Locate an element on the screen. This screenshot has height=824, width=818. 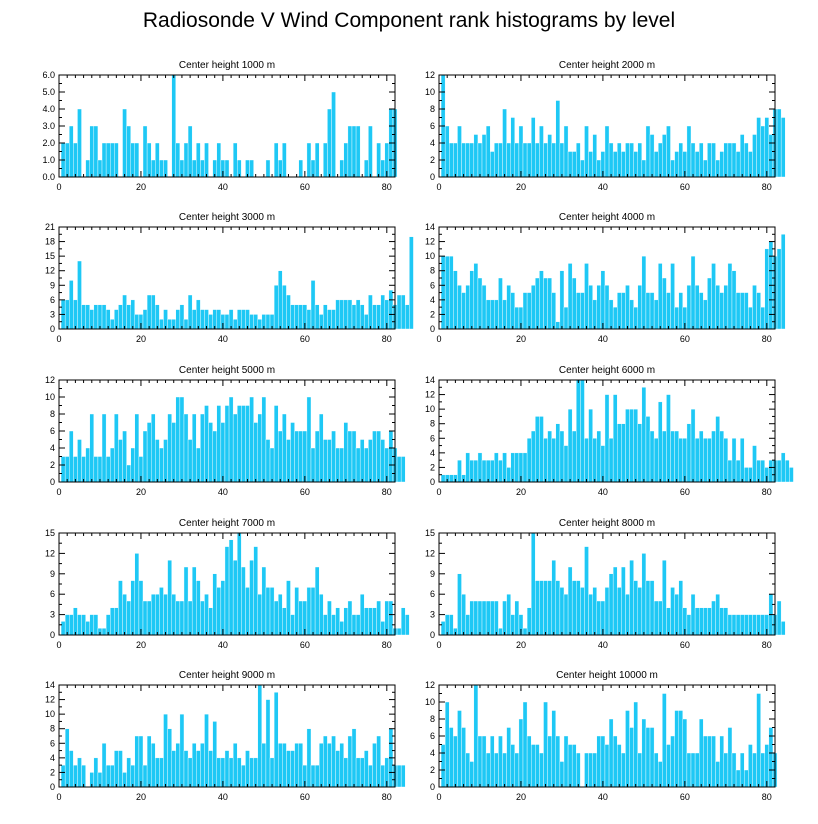
x-tick-label: 20 is located at coordinates (521, 492).